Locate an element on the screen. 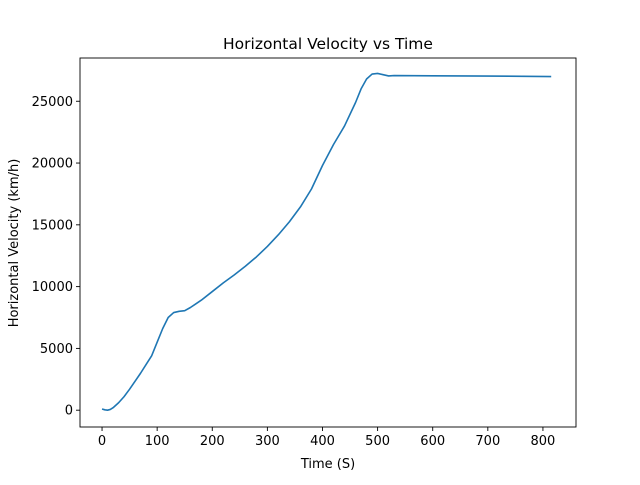 This screenshot has height=485, width=640. x-tick-label: 400 is located at coordinates (322, 441).